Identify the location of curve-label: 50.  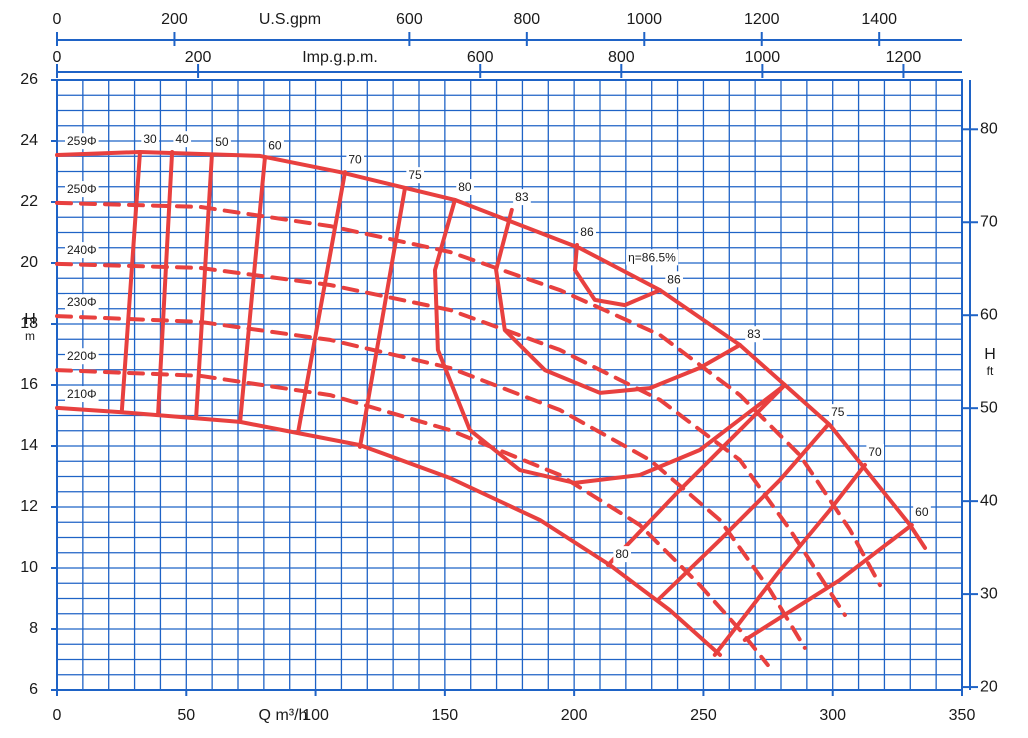
(222, 142).